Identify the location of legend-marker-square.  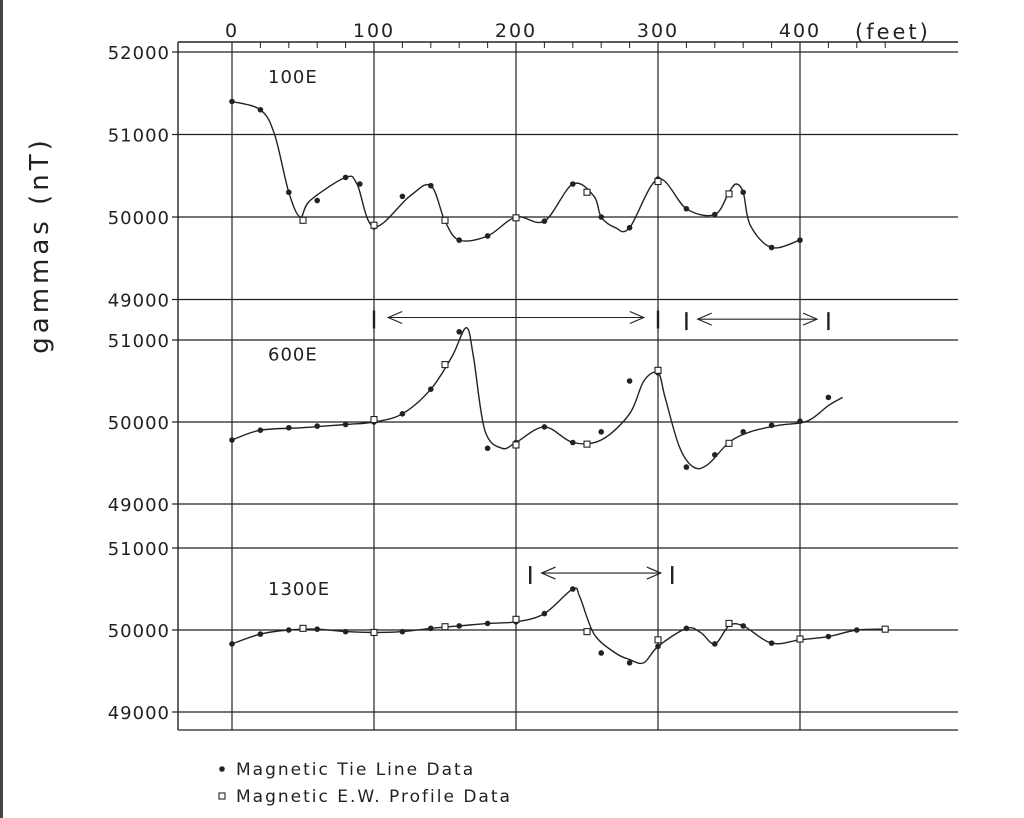
(222, 796).